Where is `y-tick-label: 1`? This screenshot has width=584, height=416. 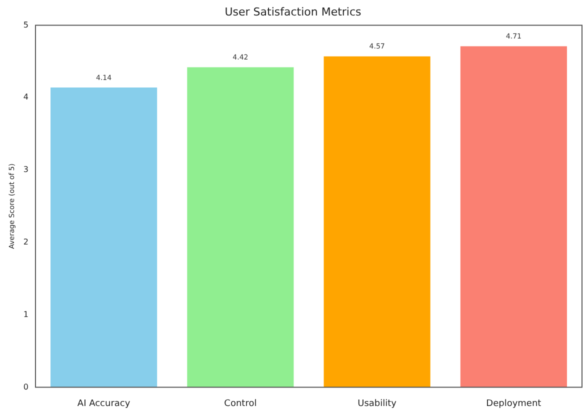 y-tick-label: 1 is located at coordinates (25, 314).